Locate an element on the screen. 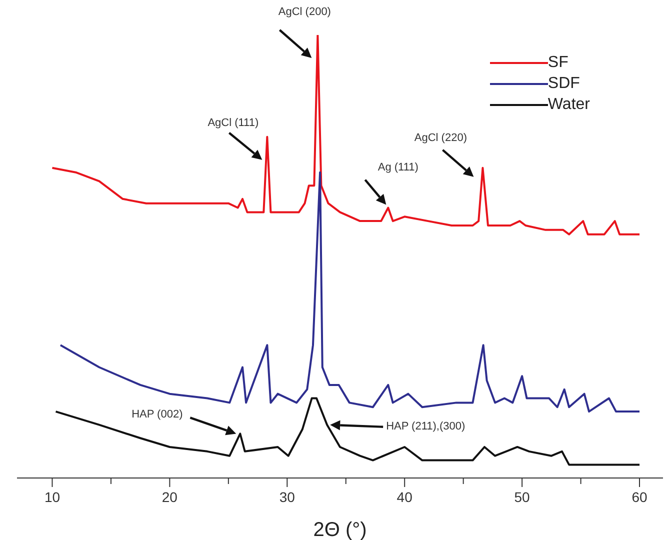  x-tick-label: 20 is located at coordinates (170, 497).